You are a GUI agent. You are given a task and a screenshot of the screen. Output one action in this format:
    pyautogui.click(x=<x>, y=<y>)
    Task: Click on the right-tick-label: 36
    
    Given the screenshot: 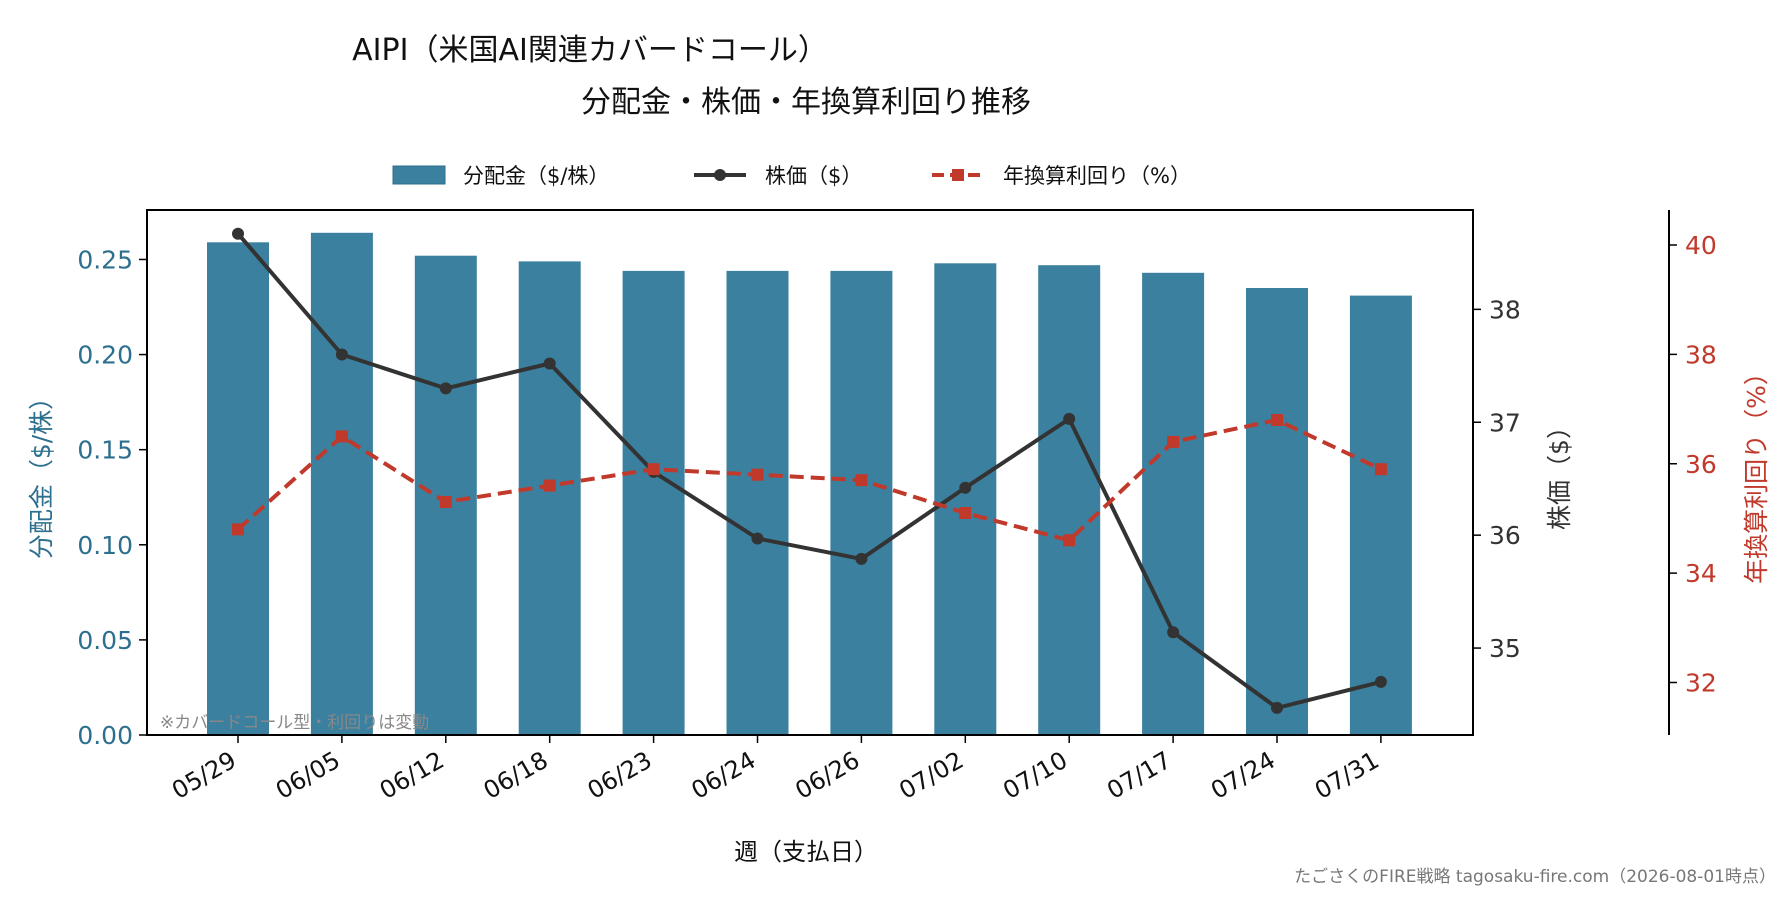 What is the action you would take?
    pyautogui.click(x=1701, y=464)
    